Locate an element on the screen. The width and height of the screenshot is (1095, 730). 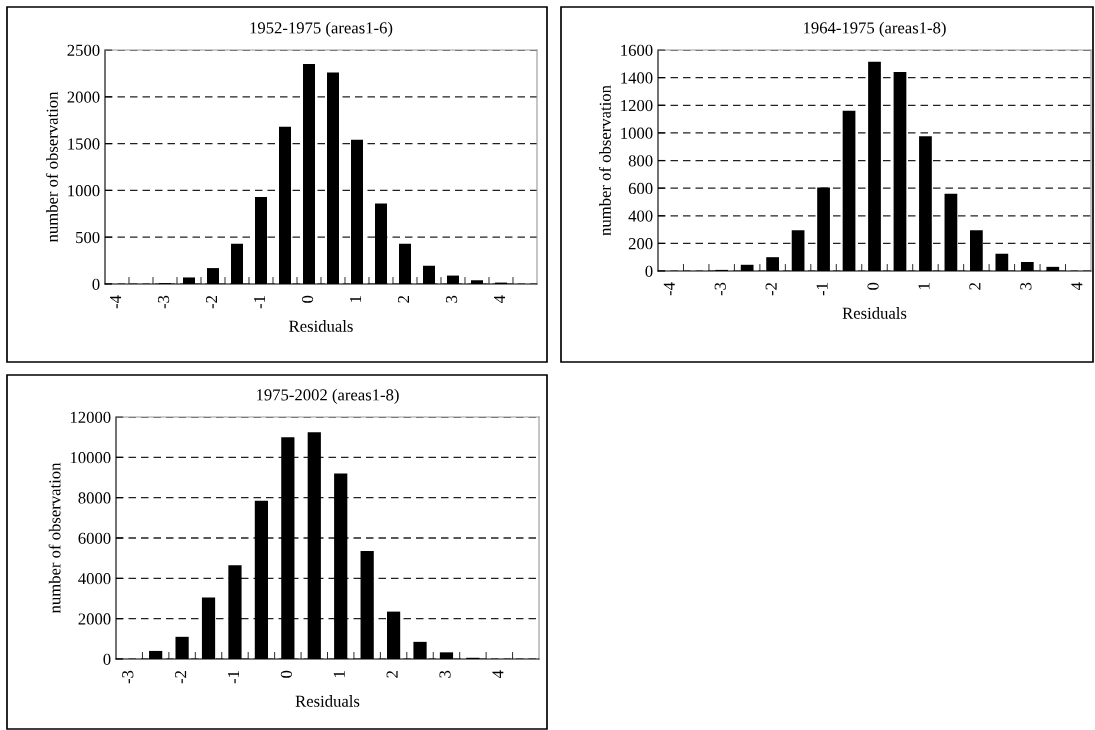
chart-title: 1952-1975 (areas1-6) is located at coordinates (321, 29).